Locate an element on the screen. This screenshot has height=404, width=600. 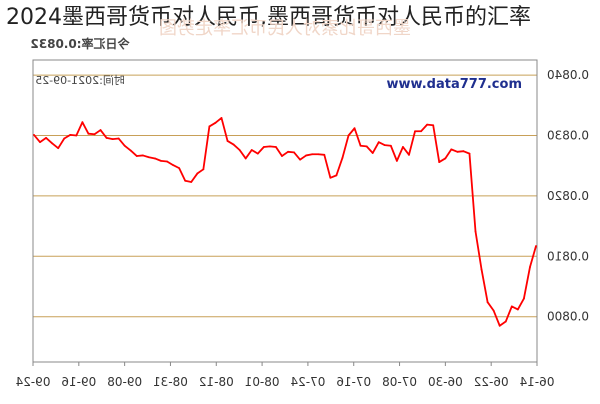
page-title: 2024墨西哥货币对人民币,墨西哥货币对人民币的汇率 is located at coordinates (268, 17).